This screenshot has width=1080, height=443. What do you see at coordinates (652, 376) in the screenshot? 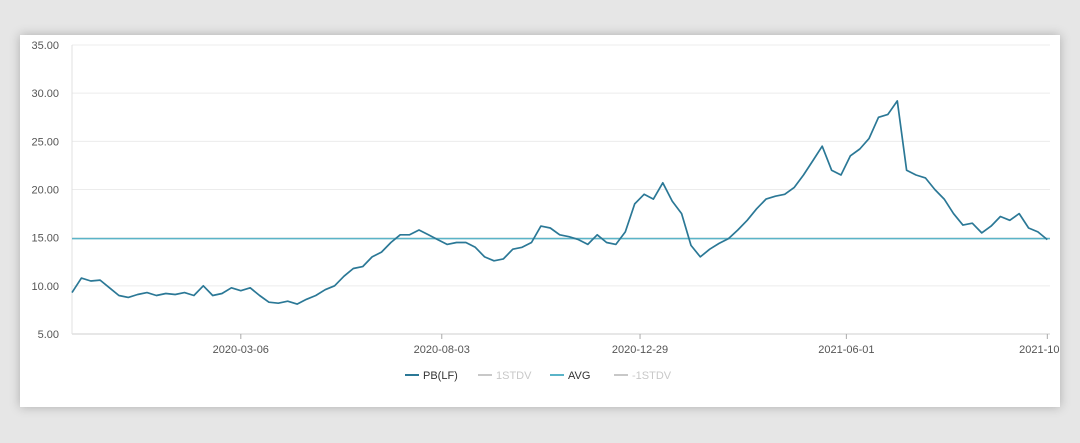
I see `legend-label: -1STDV` at bounding box center [652, 376].